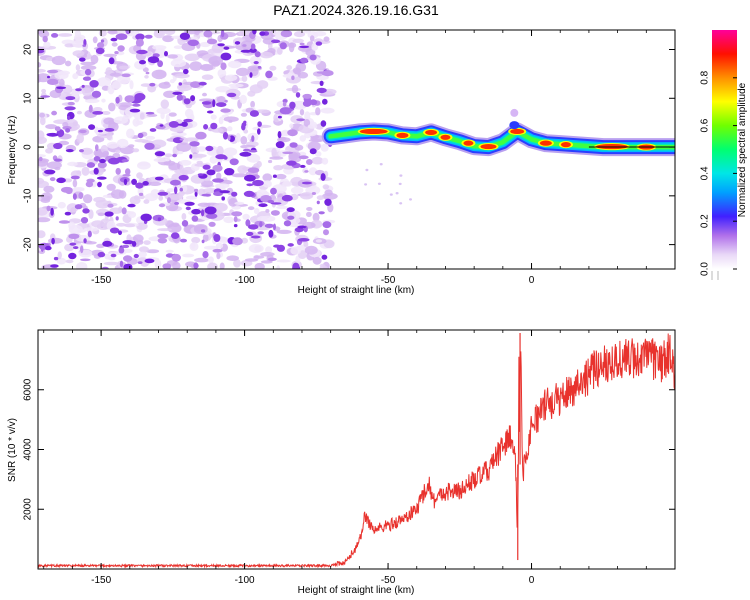 Image resolution: width=750 pixels, height=600 pixels. I want to click on colorbar-tick-label: 0.8, so click(705, 77).